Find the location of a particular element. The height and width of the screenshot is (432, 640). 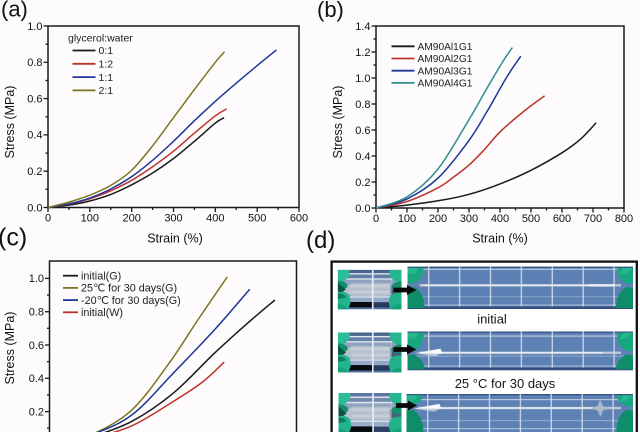

svg-text: 1:2 is located at coordinates (106, 65).